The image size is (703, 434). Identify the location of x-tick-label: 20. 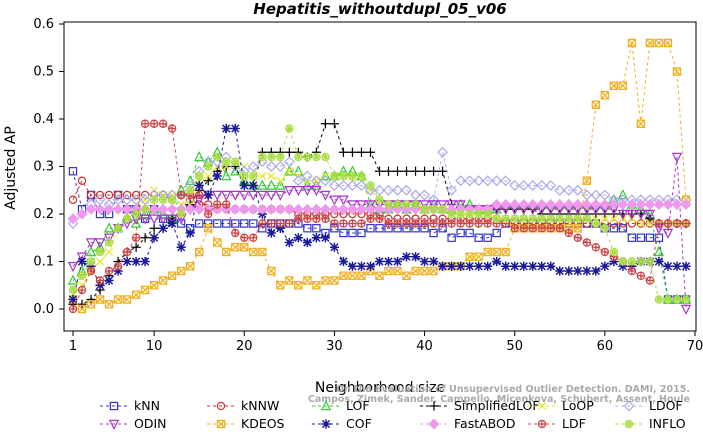
(244, 346).